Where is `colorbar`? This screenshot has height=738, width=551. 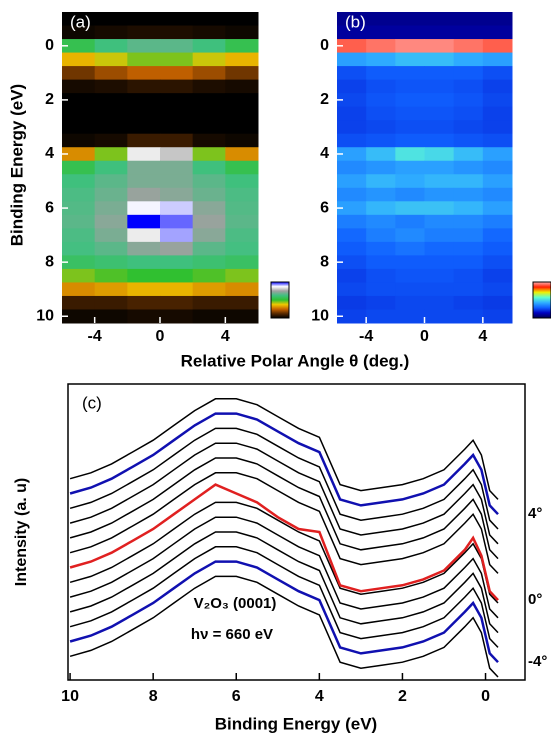 colorbar is located at coordinates (280, 300).